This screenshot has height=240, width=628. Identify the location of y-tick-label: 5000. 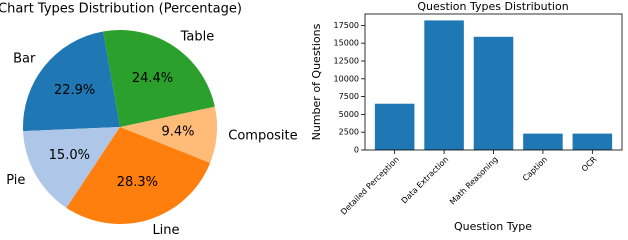
(349, 114).